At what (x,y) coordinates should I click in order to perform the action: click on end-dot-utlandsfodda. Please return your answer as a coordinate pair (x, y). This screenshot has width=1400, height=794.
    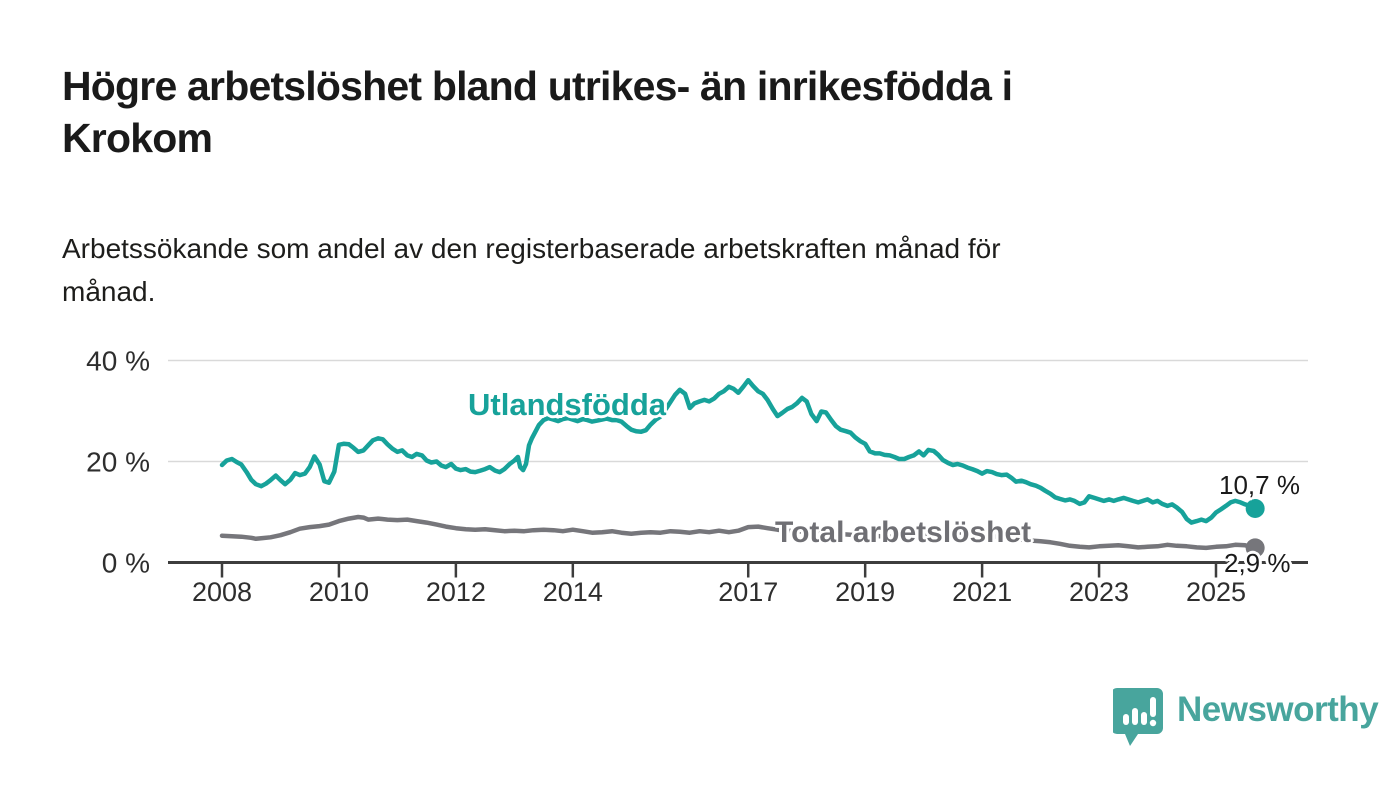
    Looking at the image, I should click on (1255, 508).